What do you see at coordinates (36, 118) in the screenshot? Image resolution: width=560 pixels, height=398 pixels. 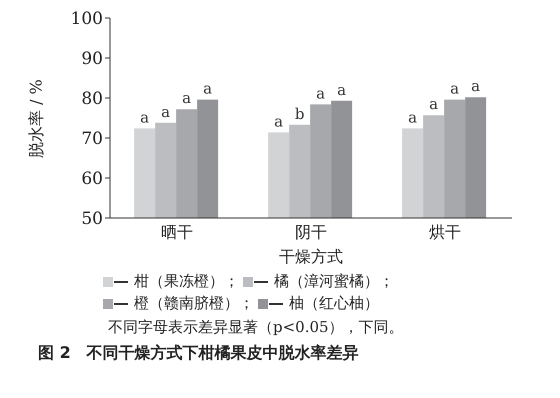 I see `y-axis-title: 脱水率 / %` at bounding box center [36, 118].